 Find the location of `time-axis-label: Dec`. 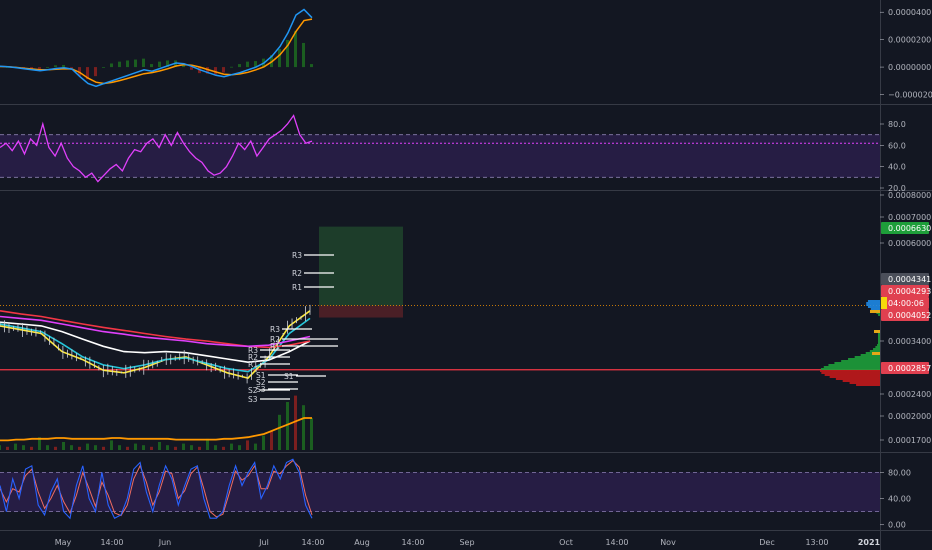

time-axis-label: Dec is located at coordinates (766, 542).